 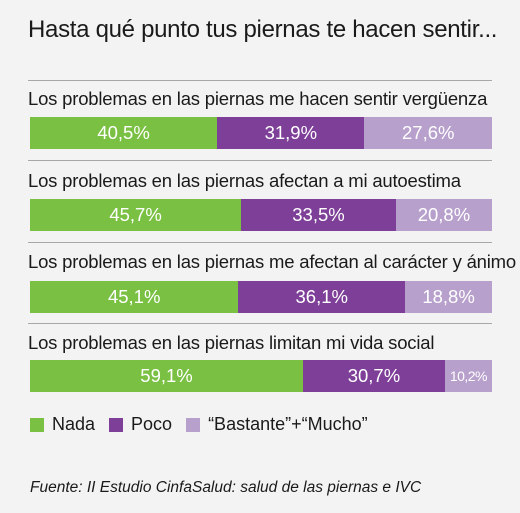 I want to click on data-label: 45,7%, so click(x=135, y=214).